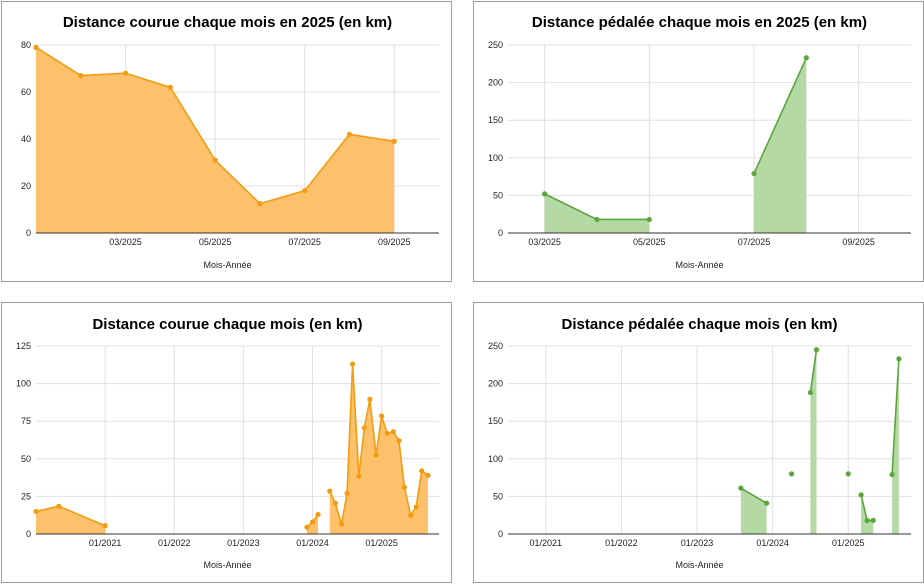  Describe the element at coordinates (26, 139) in the screenshot. I see `y-tick-label: 40` at that location.